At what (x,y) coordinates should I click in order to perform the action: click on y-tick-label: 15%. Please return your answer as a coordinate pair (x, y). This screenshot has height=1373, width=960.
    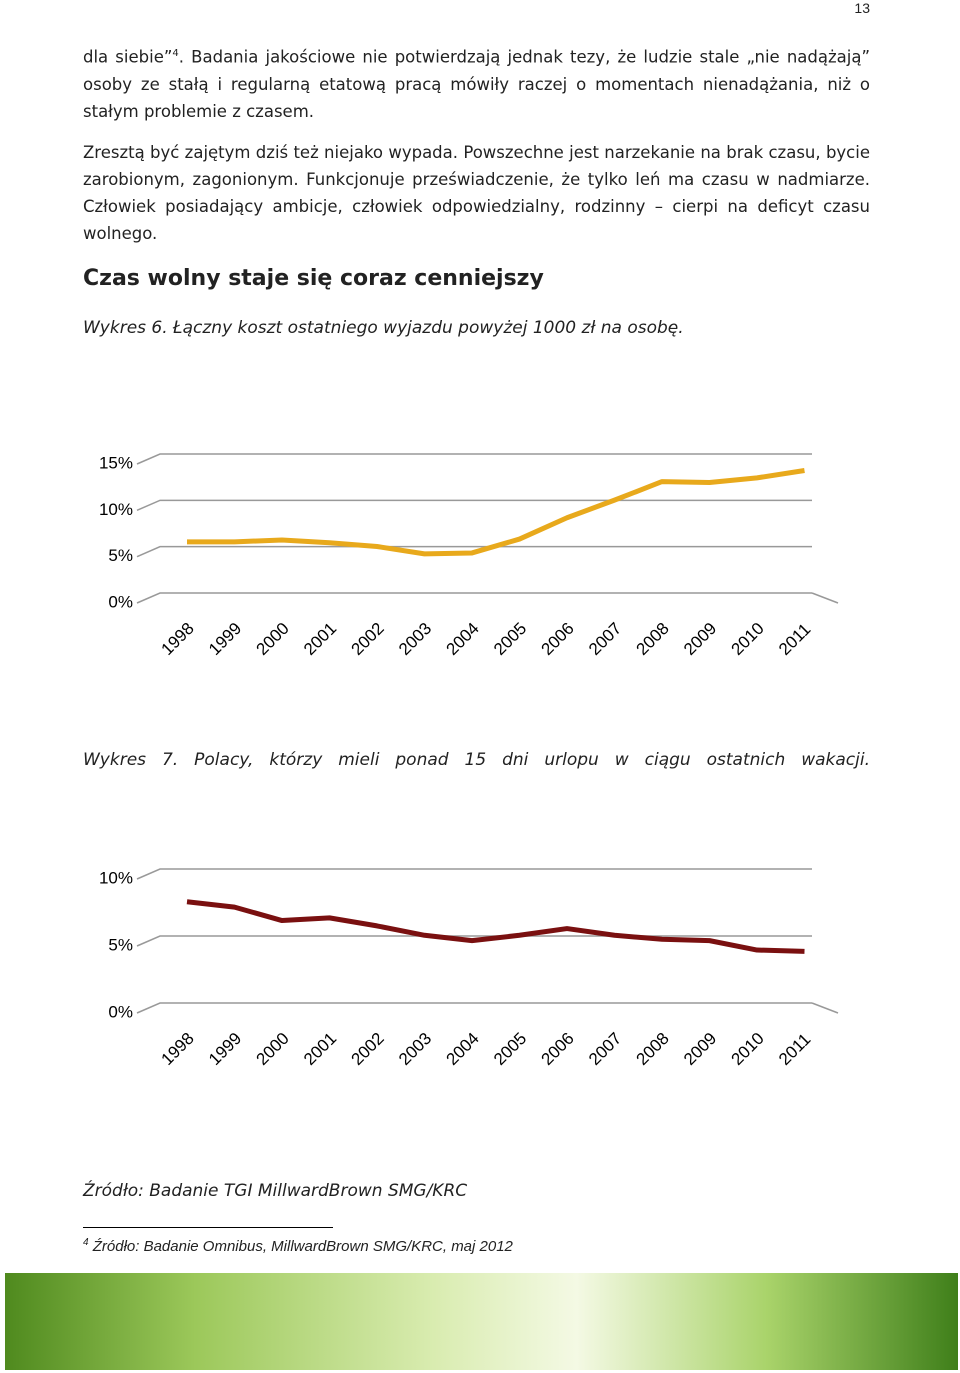
    Looking at the image, I should click on (116, 462).